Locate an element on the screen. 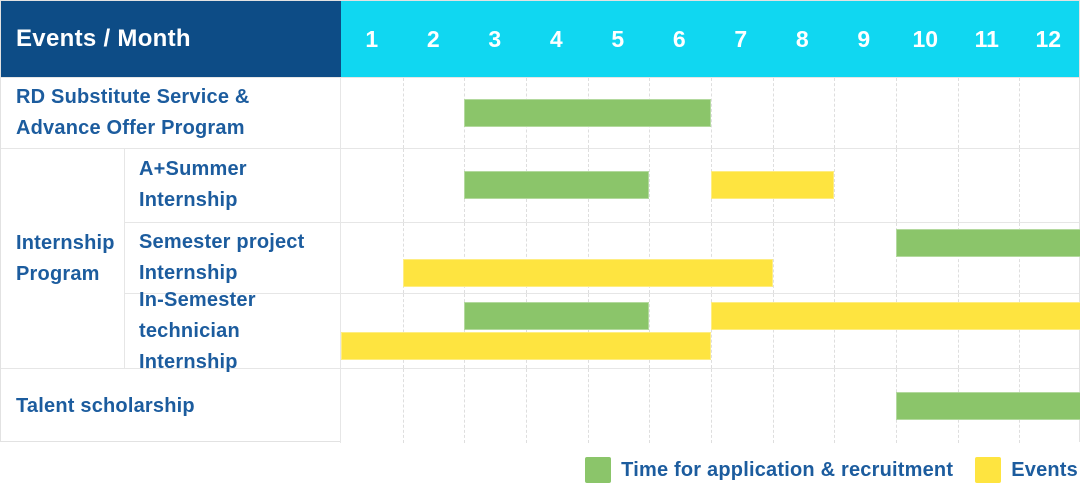 This screenshot has width=1080, height=494. month-tick-12: 12 is located at coordinates (1048, 38).